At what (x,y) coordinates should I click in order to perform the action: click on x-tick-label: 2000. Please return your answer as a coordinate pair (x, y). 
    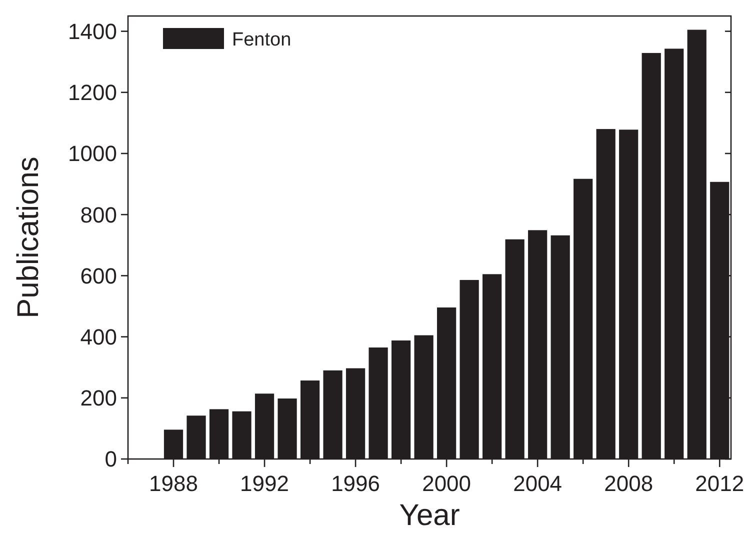
    Looking at the image, I should click on (447, 483).